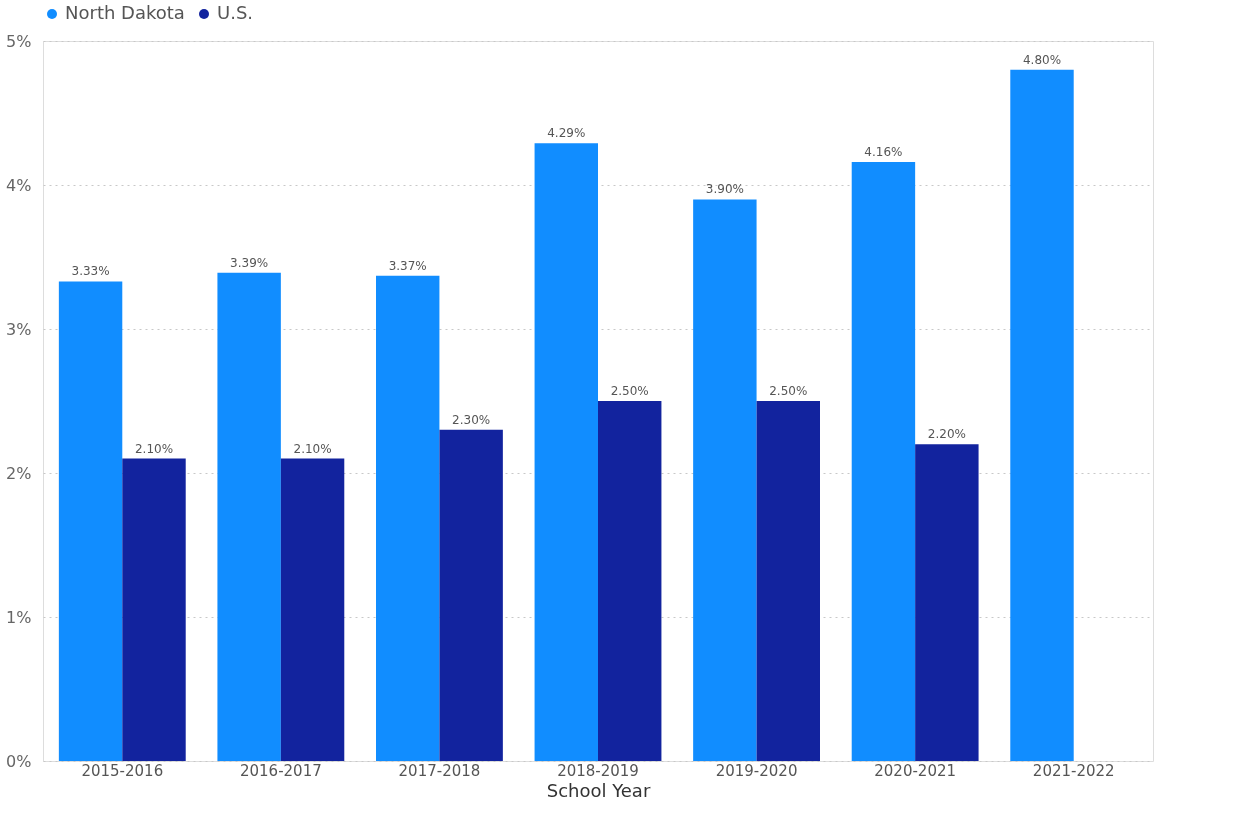 The width and height of the screenshot is (1241, 832). What do you see at coordinates (598, 770) in the screenshot?
I see `x-tick-label: 2018-2019` at bounding box center [598, 770].